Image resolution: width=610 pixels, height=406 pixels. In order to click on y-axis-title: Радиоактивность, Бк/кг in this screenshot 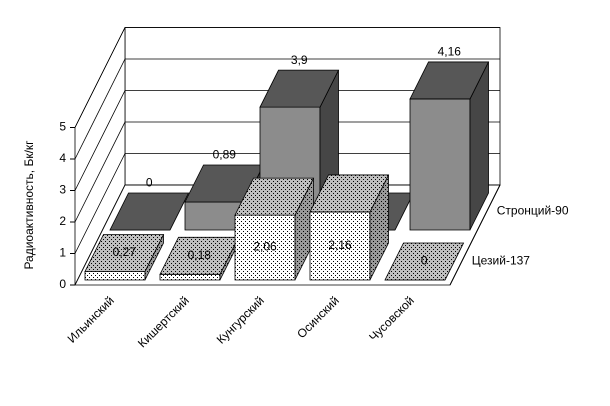, I will do `click(29, 205)`.